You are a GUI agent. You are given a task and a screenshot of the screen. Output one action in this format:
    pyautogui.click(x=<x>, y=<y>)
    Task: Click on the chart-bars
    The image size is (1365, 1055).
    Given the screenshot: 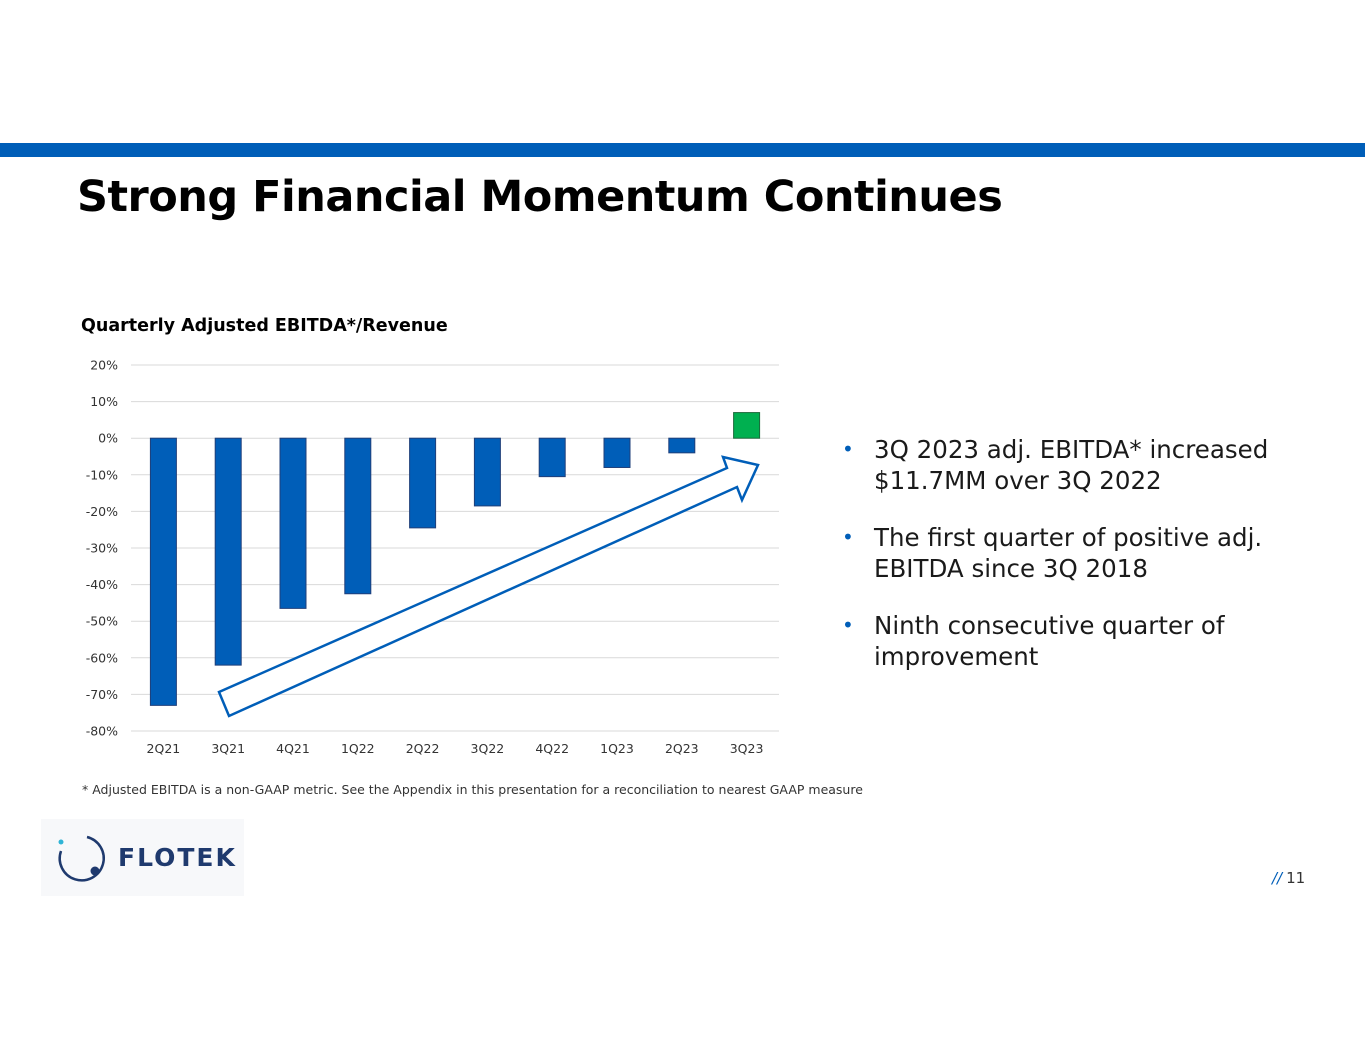 What is the action you would take?
    pyautogui.click(x=455, y=559)
    